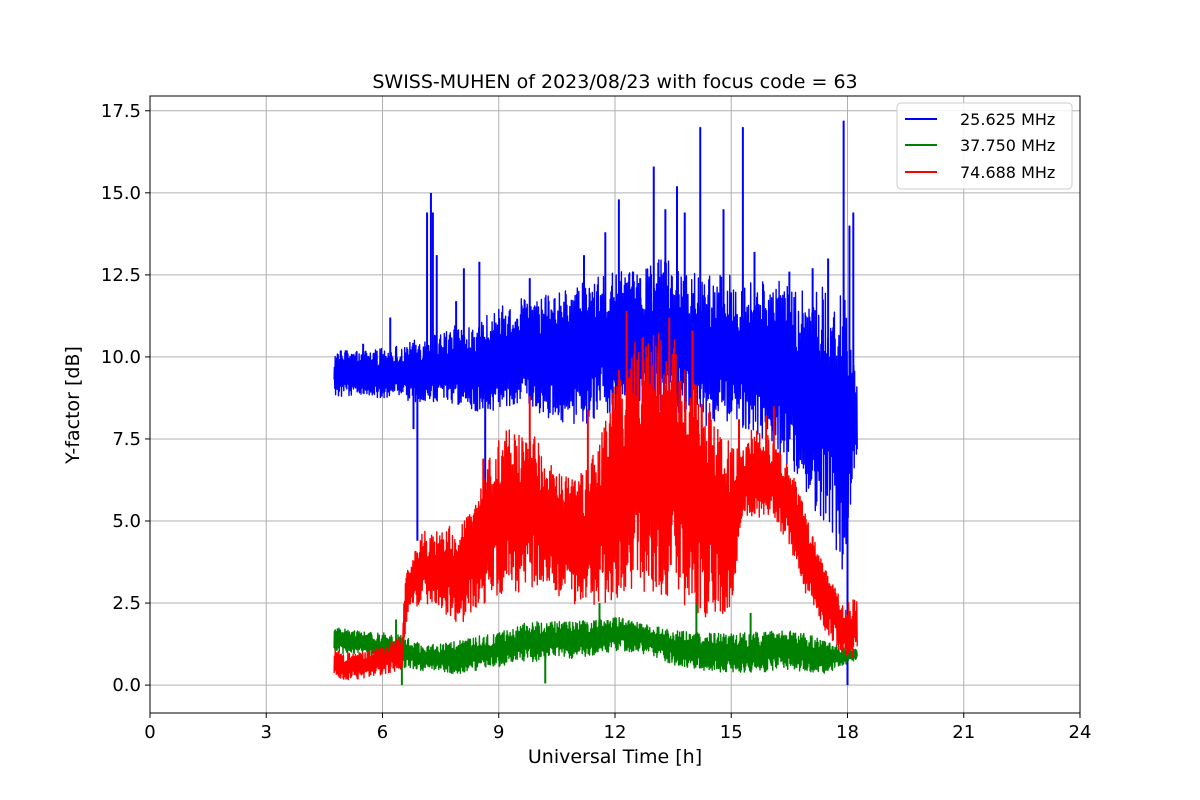 This screenshot has height=800, width=1200. What do you see at coordinates (121, 357) in the screenshot?
I see `y-tick-label: 10.0` at bounding box center [121, 357].